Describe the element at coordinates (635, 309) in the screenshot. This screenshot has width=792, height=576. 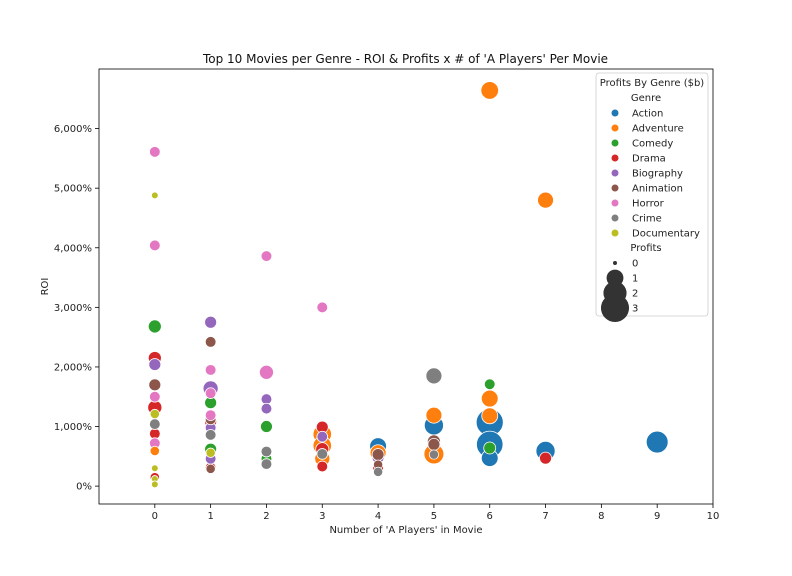
I see `legend-size-label-3: 3` at that location.